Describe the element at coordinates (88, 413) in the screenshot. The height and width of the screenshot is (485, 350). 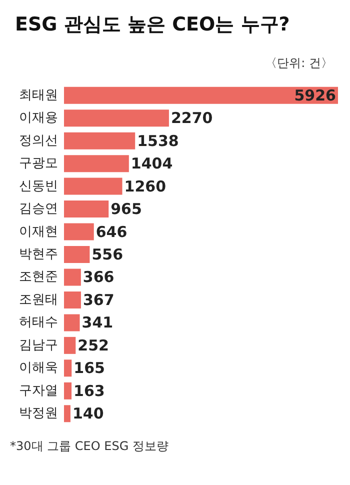
I see `data-label: 140` at that location.